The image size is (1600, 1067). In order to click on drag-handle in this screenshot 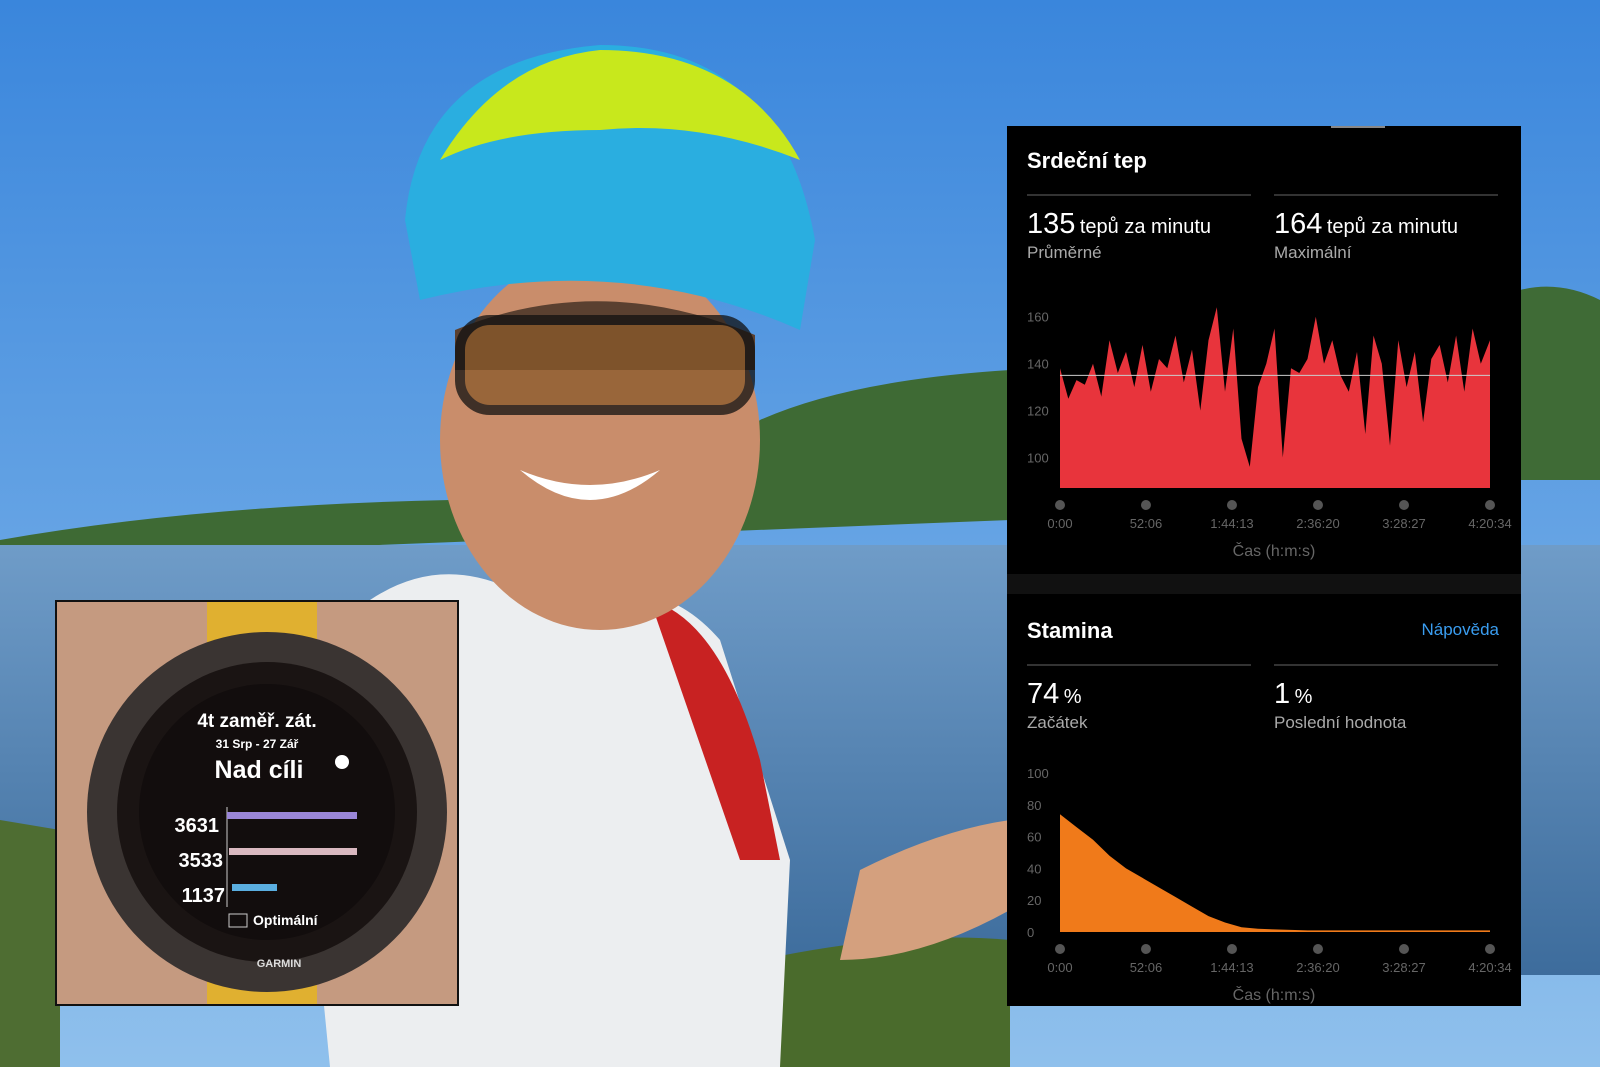, I will do `click(1358, 127)`.